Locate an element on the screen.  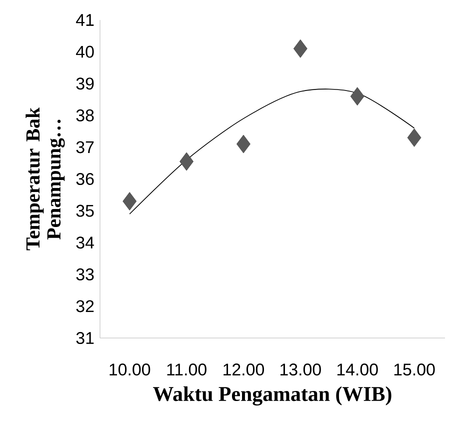
y-tick-label: 38 is located at coordinates (85, 115).